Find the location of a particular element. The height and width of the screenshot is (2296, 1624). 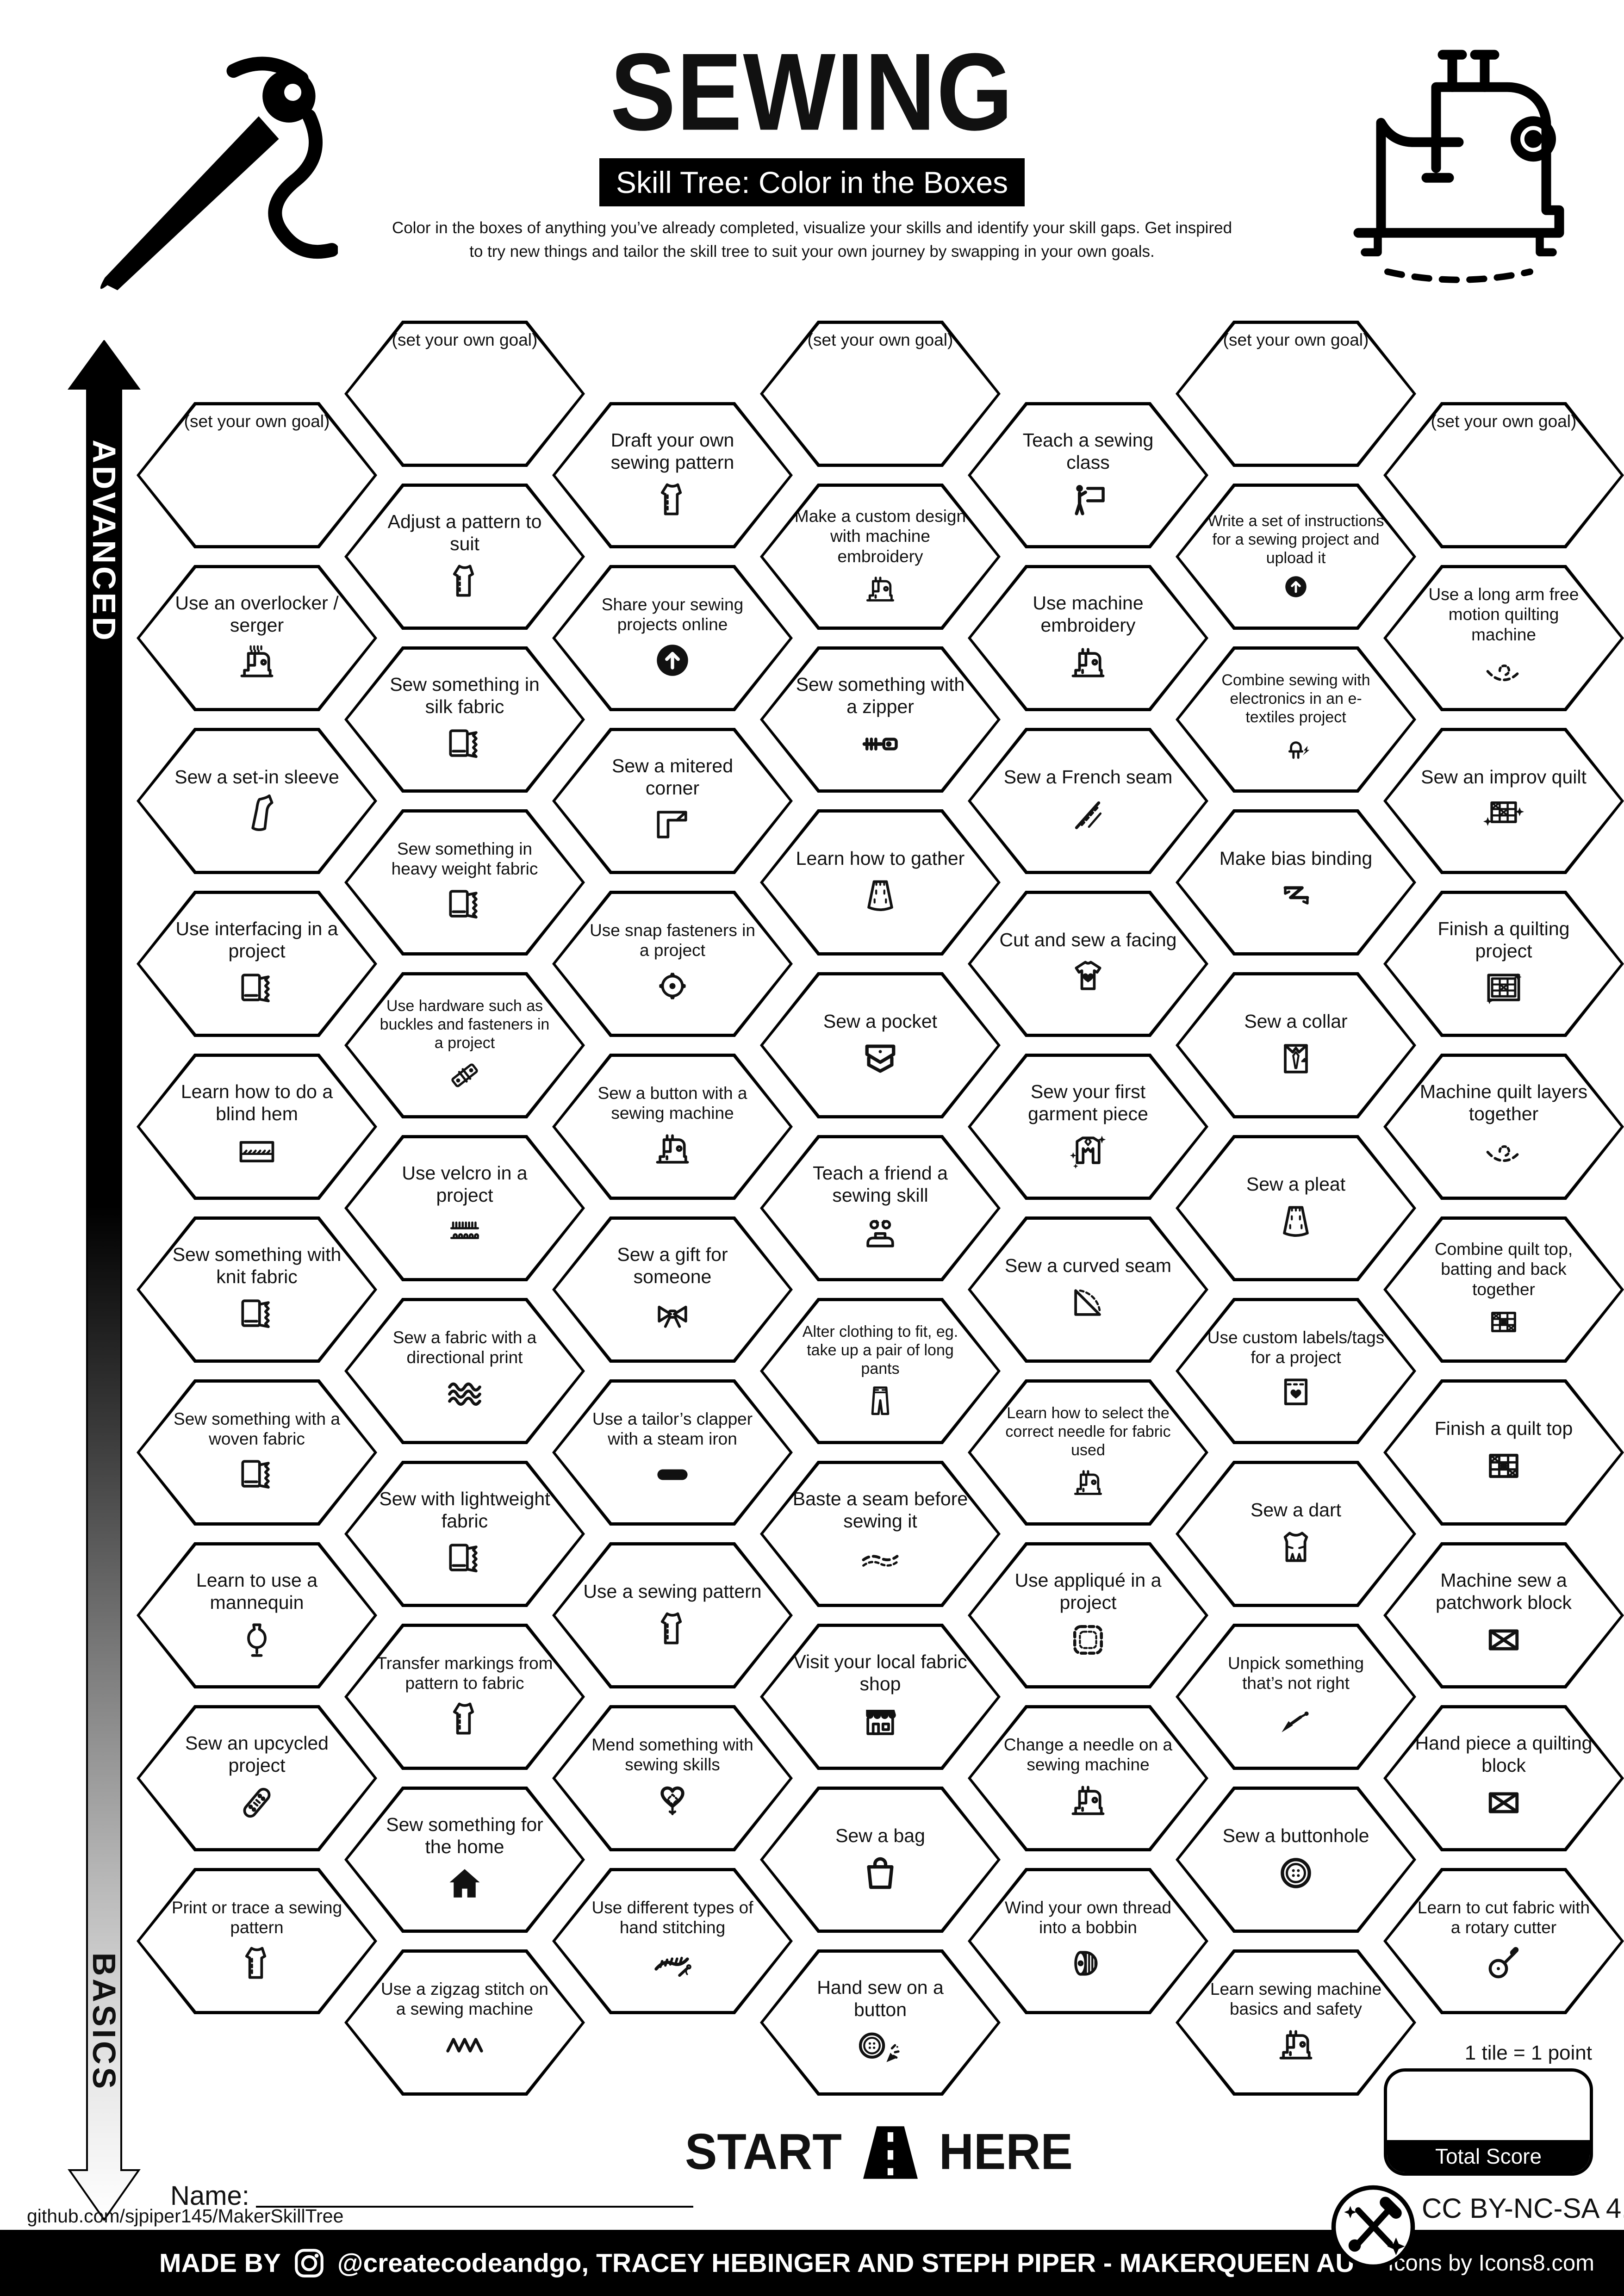

fabric-icon is located at coordinates (257, 1474).